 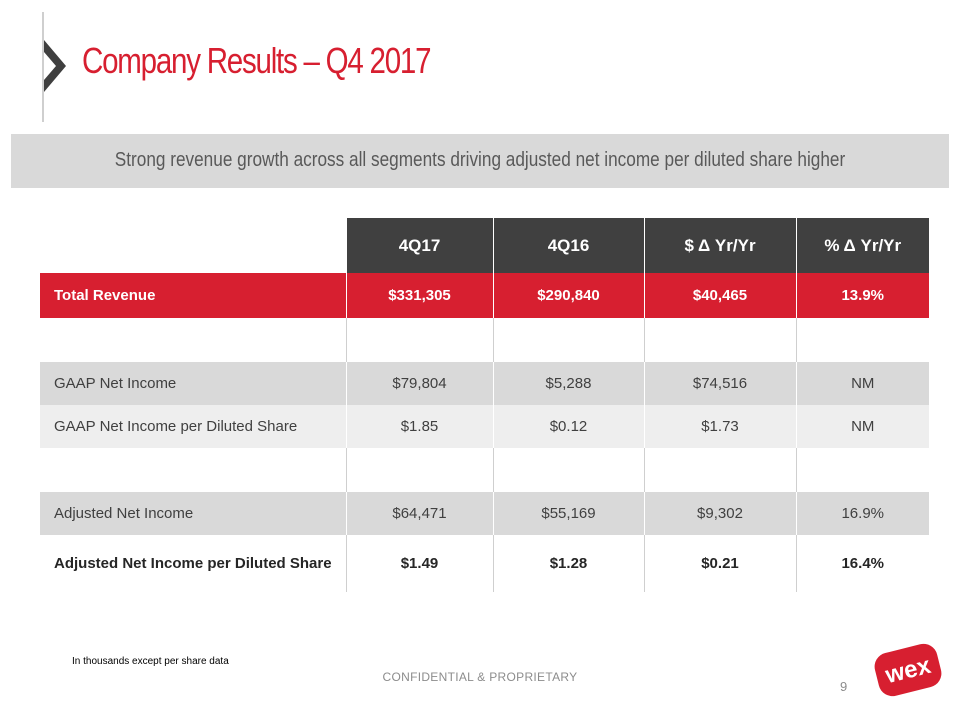 What do you see at coordinates (257, 60) in the screenshot?
I see `page-title: Company Results – Q4 2017` at bounding box center [257, 60].